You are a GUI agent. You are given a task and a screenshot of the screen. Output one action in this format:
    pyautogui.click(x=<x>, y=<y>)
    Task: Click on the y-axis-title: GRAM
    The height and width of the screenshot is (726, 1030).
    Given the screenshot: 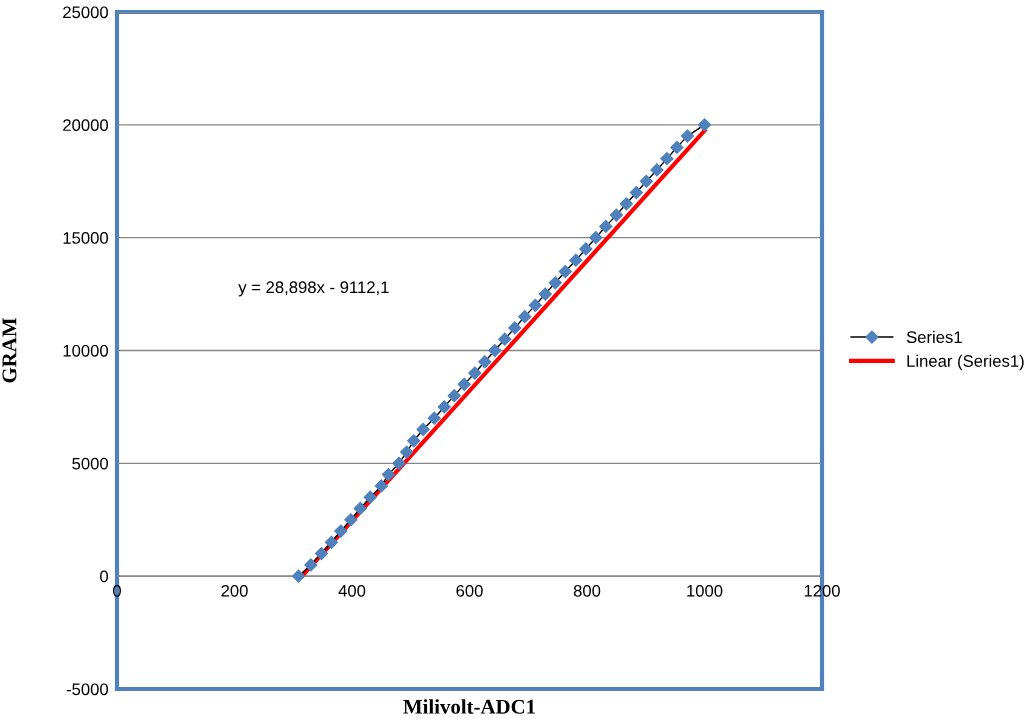 What is the action you would take?
    pyautogui.click(x=9, y=350)
    